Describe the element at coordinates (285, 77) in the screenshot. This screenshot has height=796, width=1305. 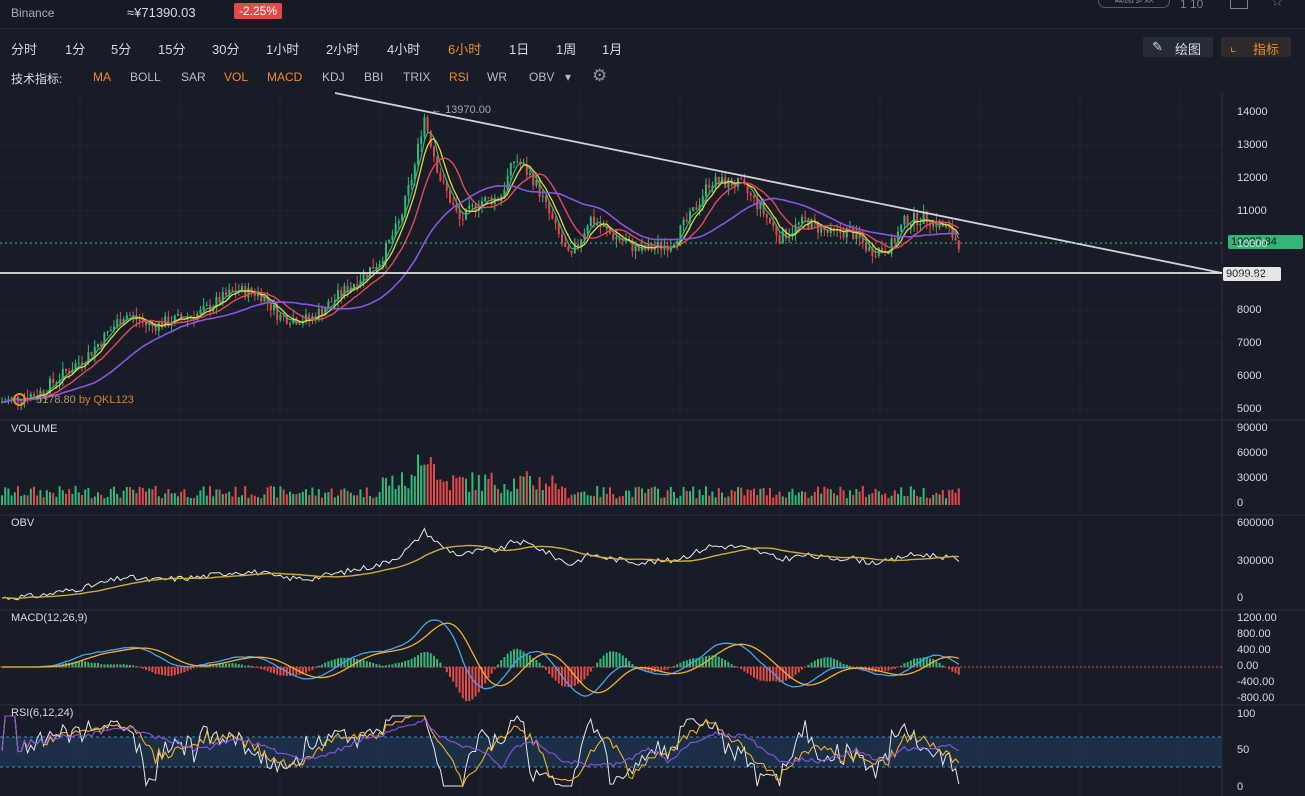
I see `indicator-macd: MACD` at that location.